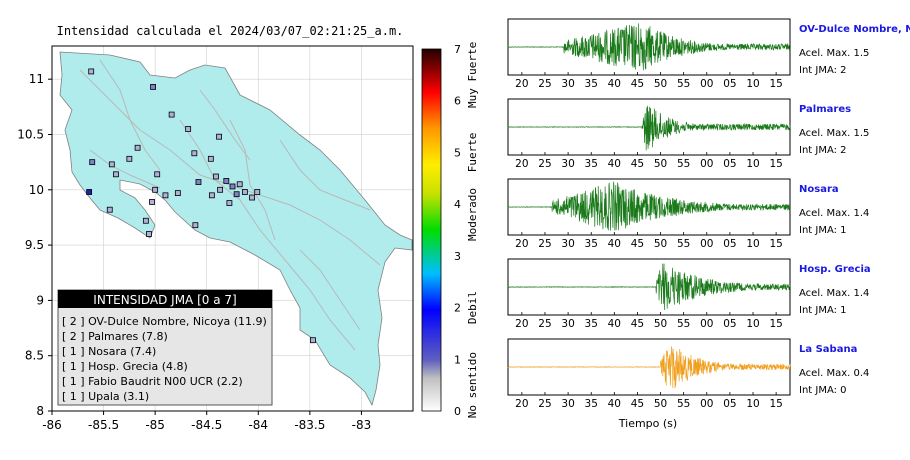 This screenshot has height=460, width=910. Describe the element at coordinates (457, 204) in the screenshot. I see `colorbar-tick-label: 4` at that location.